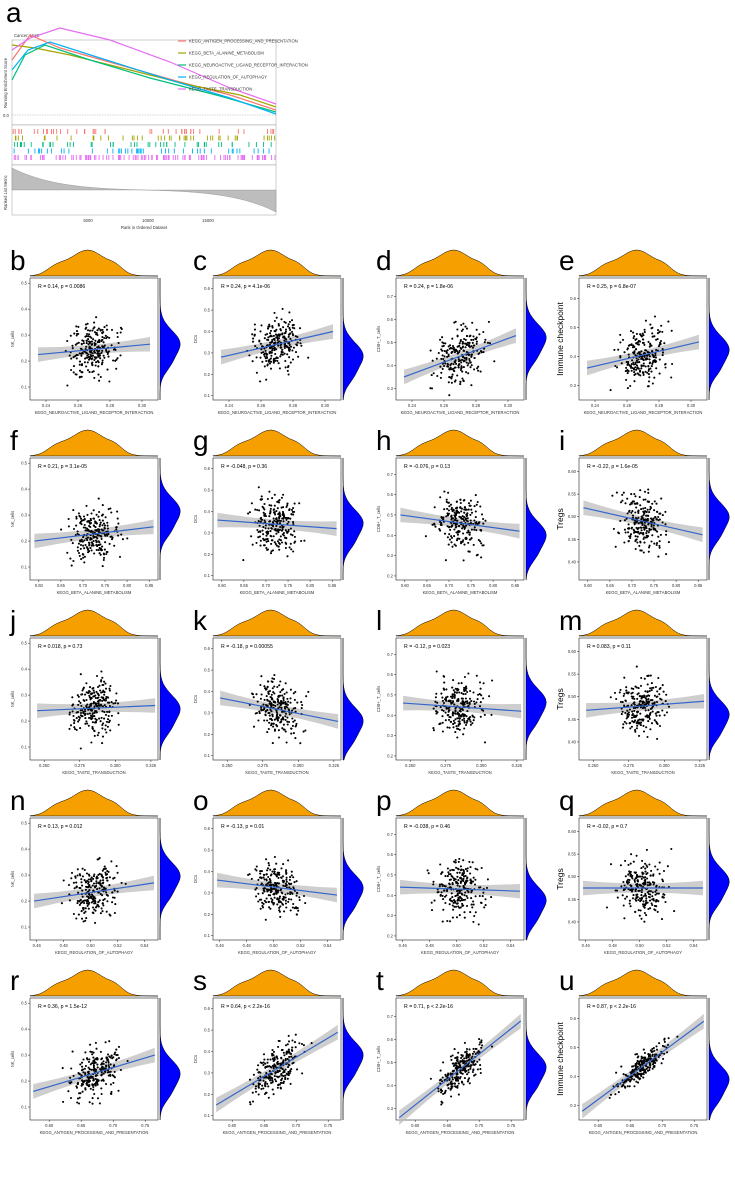 The width and height of the screenshot is (735, 1180). What do you see at coordinates (44, 765) in the screenshot?
I see `x-tick-label: 0.250` at bounding box center [44, 765].